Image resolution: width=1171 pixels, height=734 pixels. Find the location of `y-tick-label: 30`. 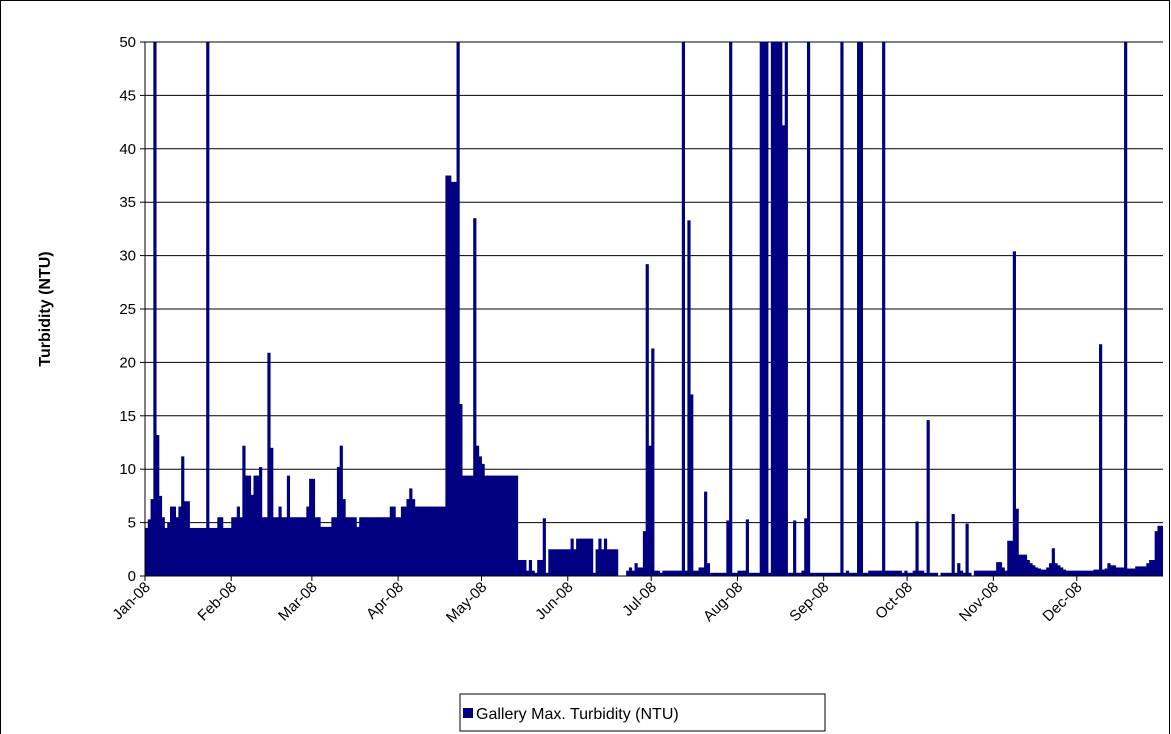

y-tick-label: 30 is located at coordinates (127, 256).